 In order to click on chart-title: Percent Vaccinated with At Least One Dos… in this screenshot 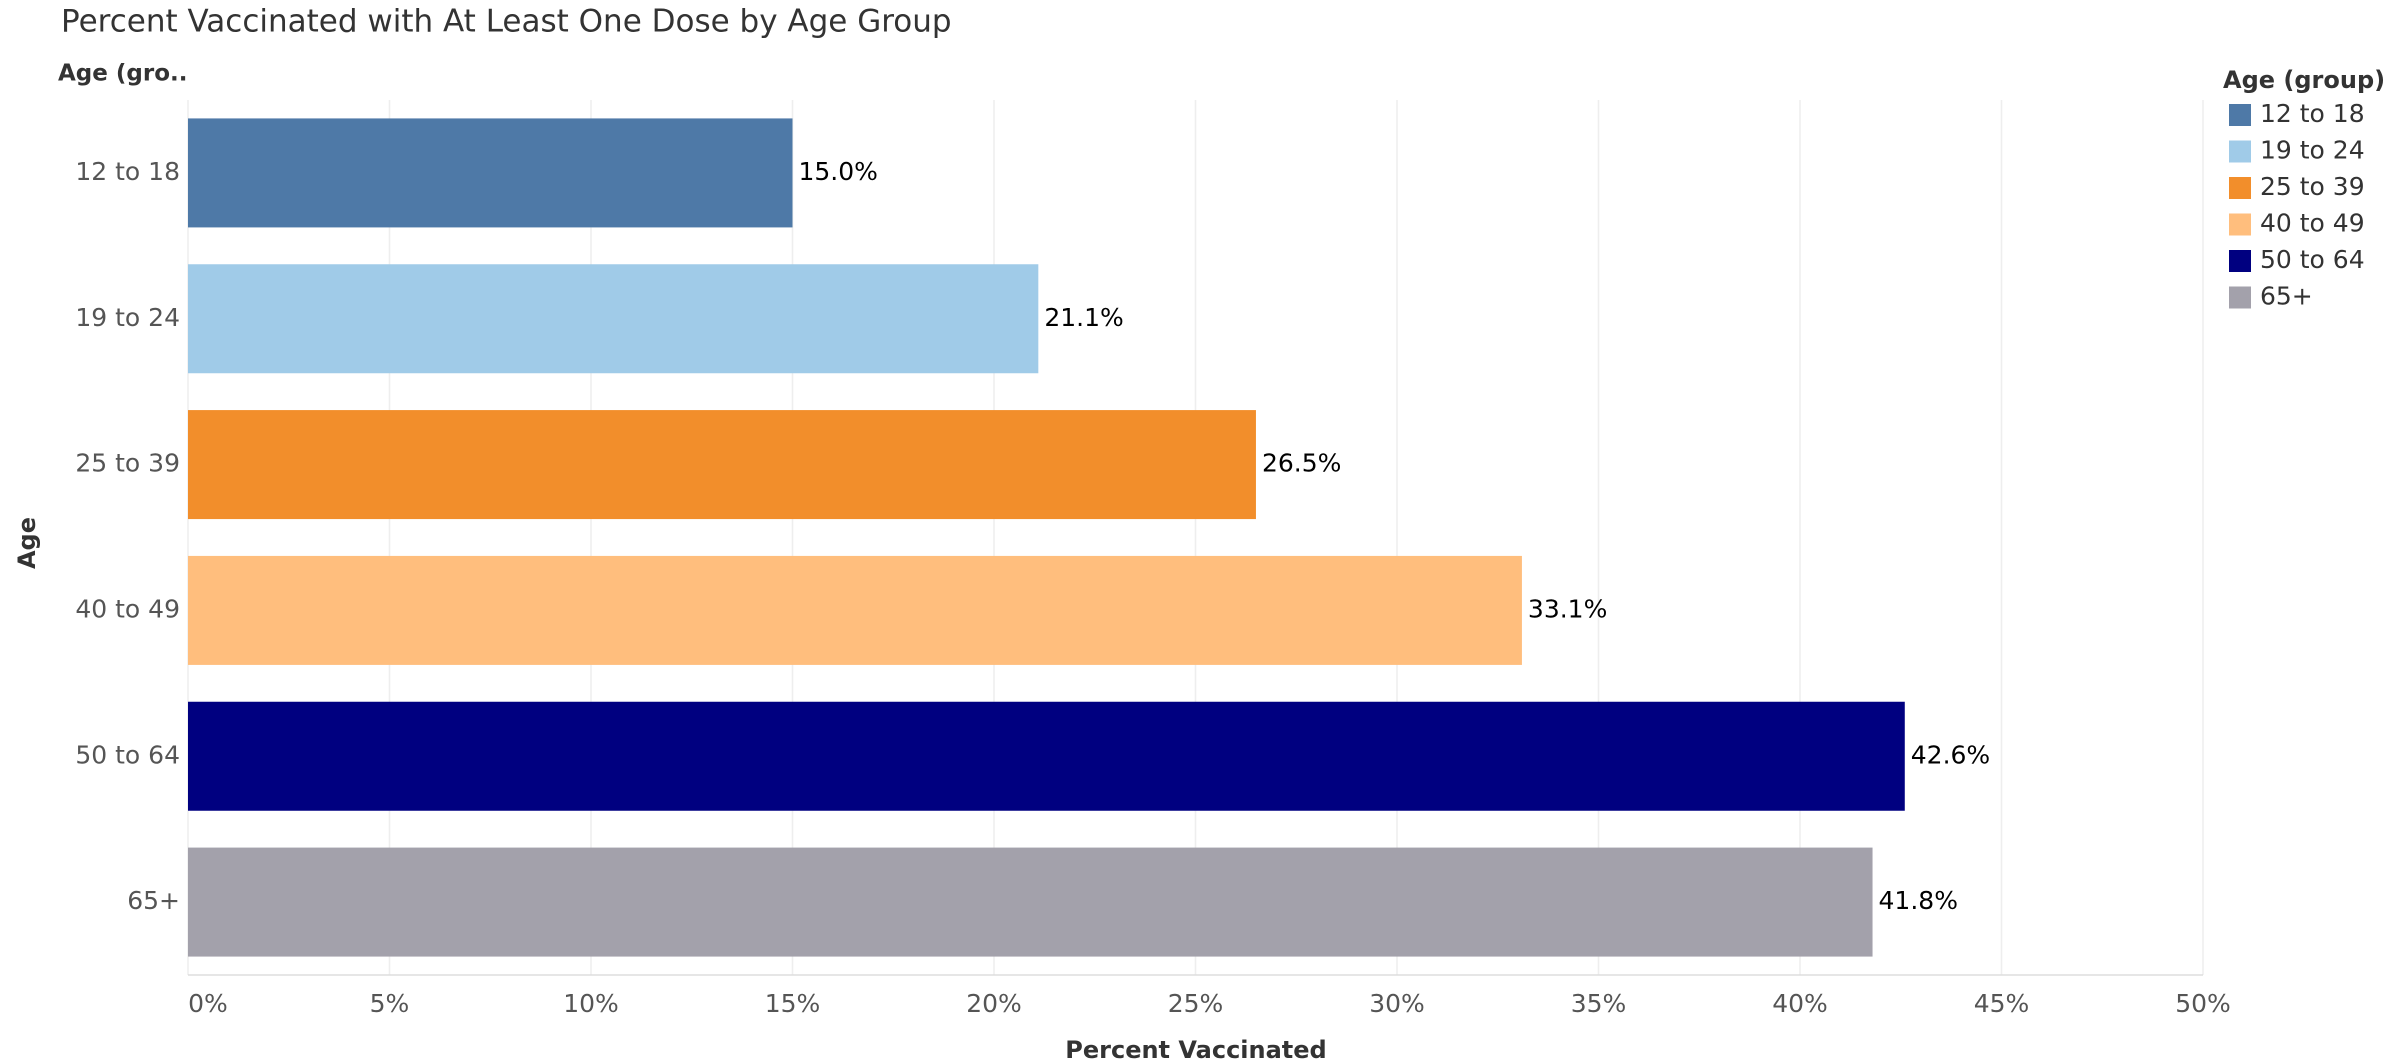, I will do `click(506, 22)`.